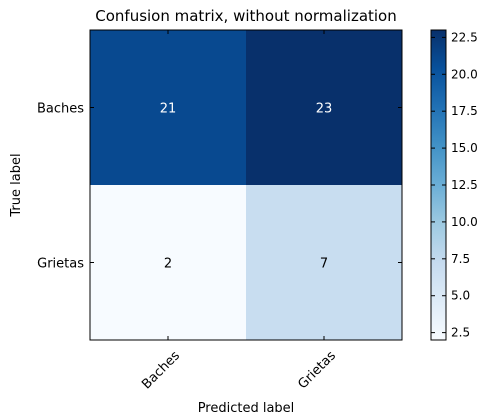 Image resolution: width=489 pixels, height=418 pixels. Describe the element at coordinates (246, 16) in the screenshot. I see `chart-title: Confusion matrix, without normalization` at that location.